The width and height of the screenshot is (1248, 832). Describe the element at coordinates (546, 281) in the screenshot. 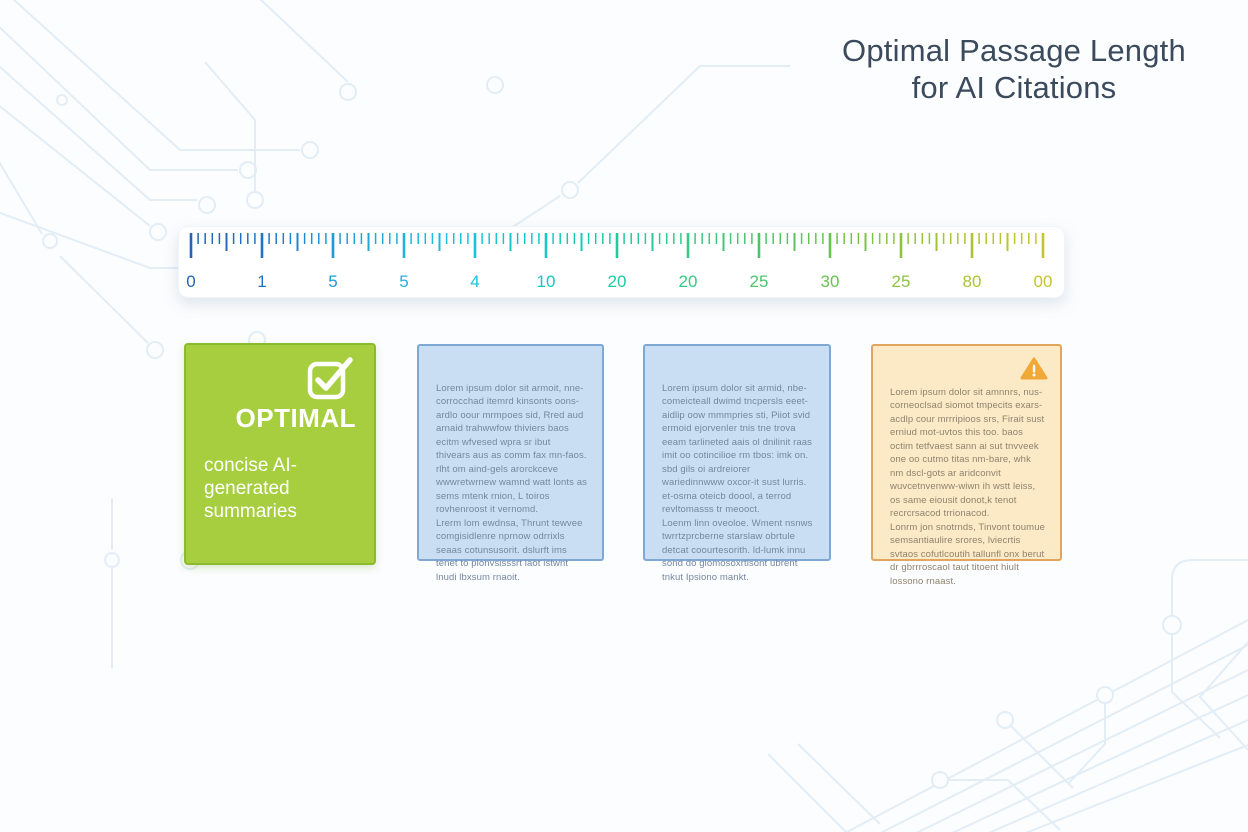

I see `svg-text: 10` at that location.